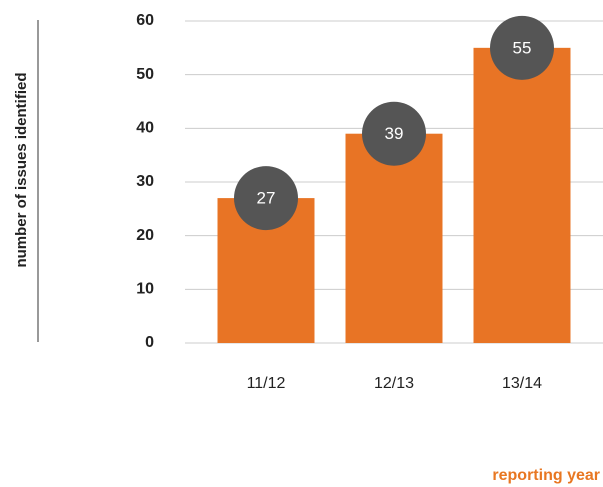 The width and height of the screenshot is (603, 487). Describe the element at coordinates (149, 342) in the screenshot. I see `y-tick-label: 0` at that location.